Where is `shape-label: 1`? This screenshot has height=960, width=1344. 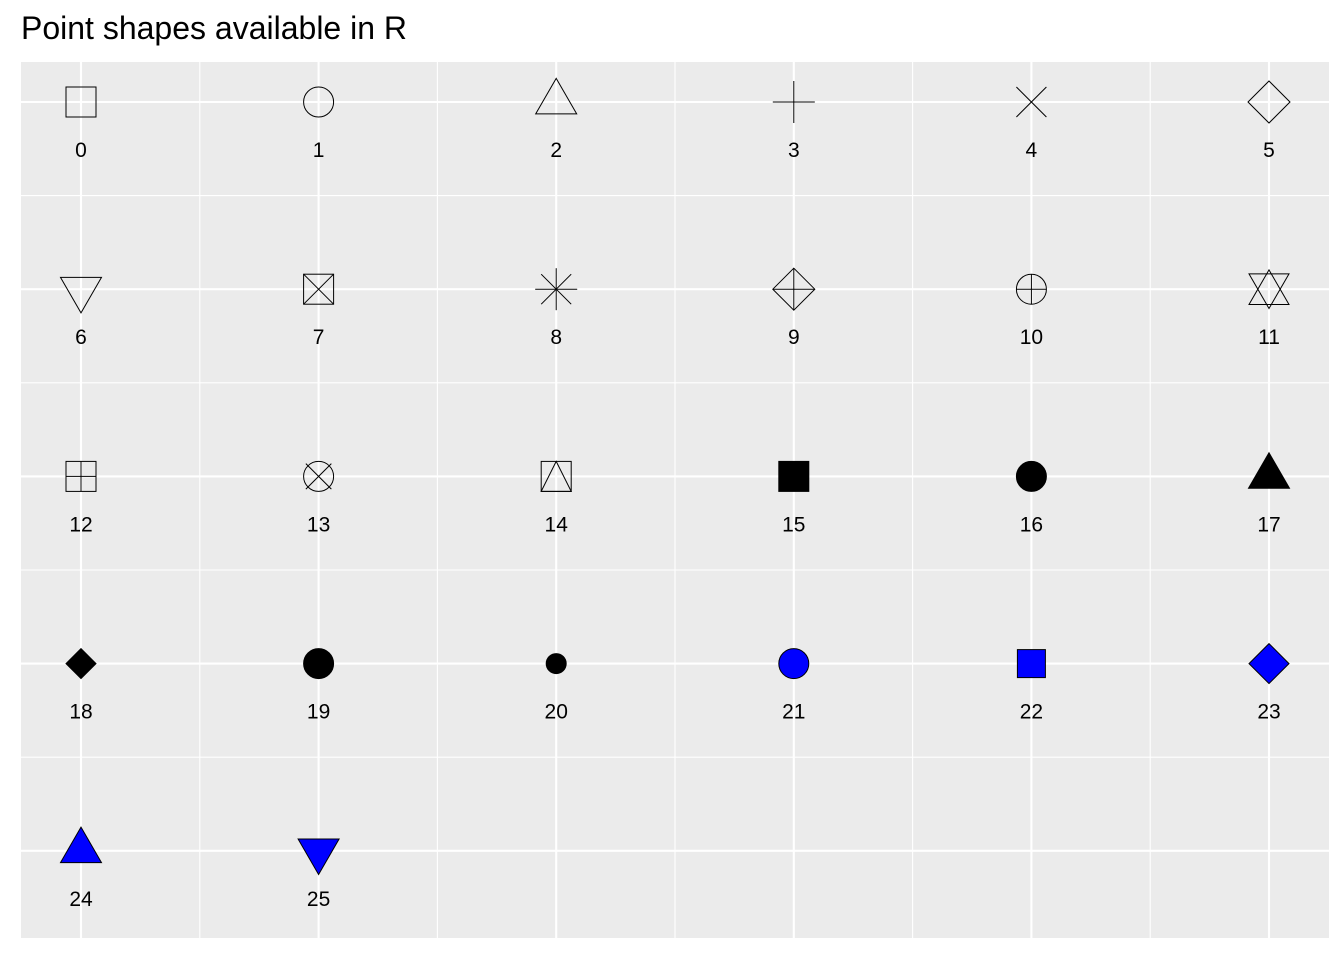
shape-label: 1 is located at coordinates (319, 150).